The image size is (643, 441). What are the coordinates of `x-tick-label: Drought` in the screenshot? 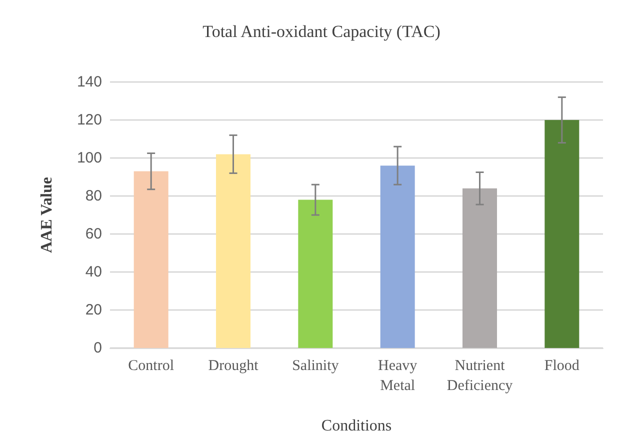 It's located at (234, 366).